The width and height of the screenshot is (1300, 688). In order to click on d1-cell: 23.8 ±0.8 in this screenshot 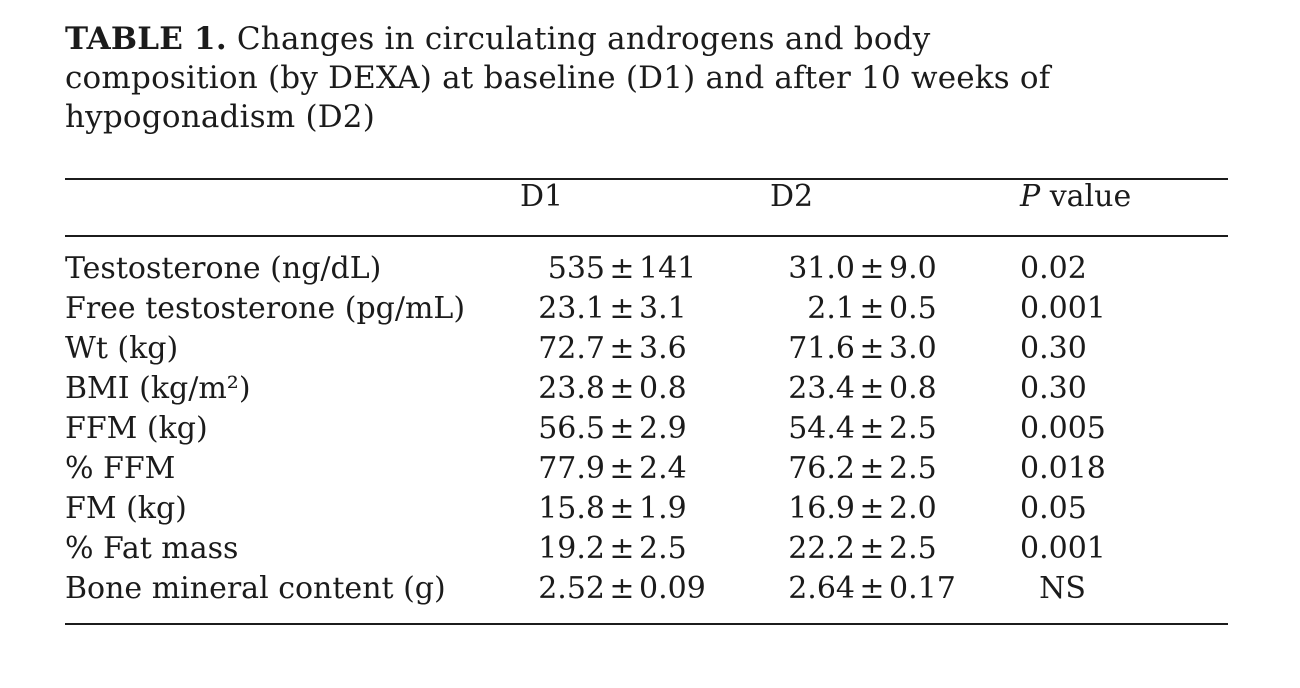, I will do `click(645, 389)`.